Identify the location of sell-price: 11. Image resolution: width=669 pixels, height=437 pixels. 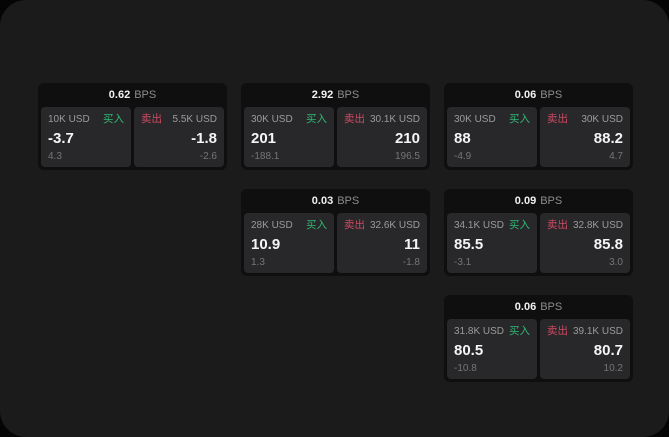
(412, 244).